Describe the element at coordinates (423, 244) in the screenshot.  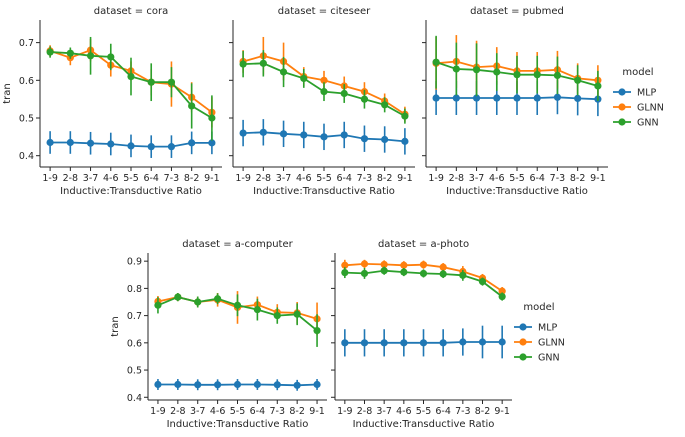
I see `panel-title: dataset = a-photo` at that location.